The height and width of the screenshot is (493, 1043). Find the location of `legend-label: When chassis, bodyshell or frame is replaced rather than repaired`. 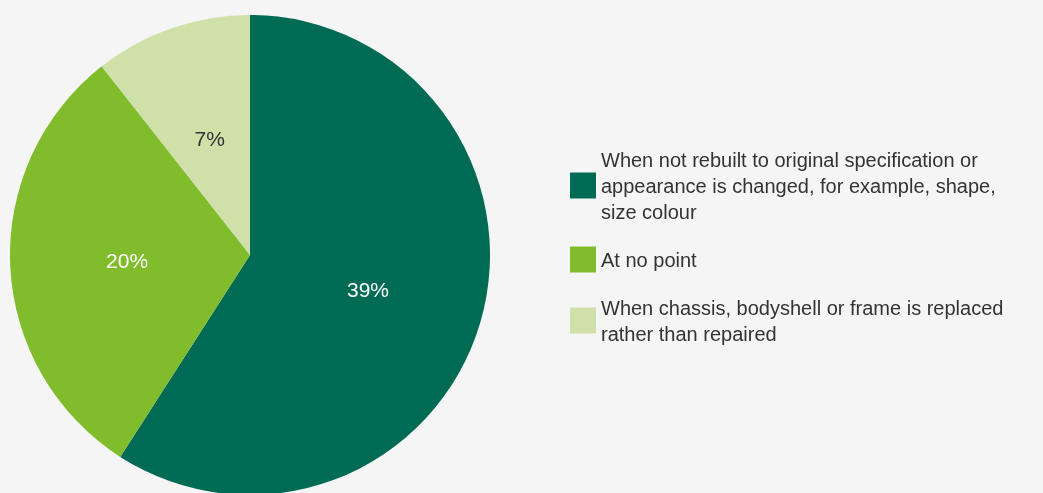

legend-label: When chassis, bodyshell or frame is replaced rather than repaired is located at coordinates (805, 320).